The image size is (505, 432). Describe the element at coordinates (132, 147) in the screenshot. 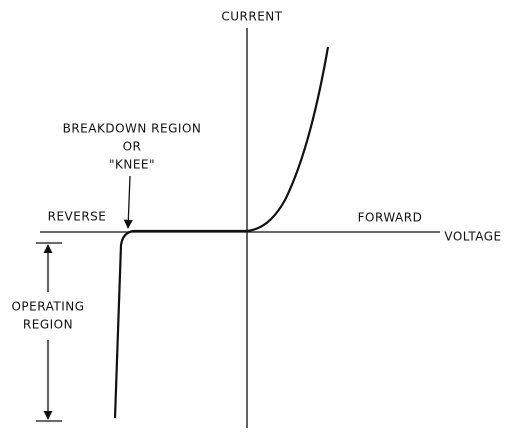

I see `breakdown-or: OR` at that location.